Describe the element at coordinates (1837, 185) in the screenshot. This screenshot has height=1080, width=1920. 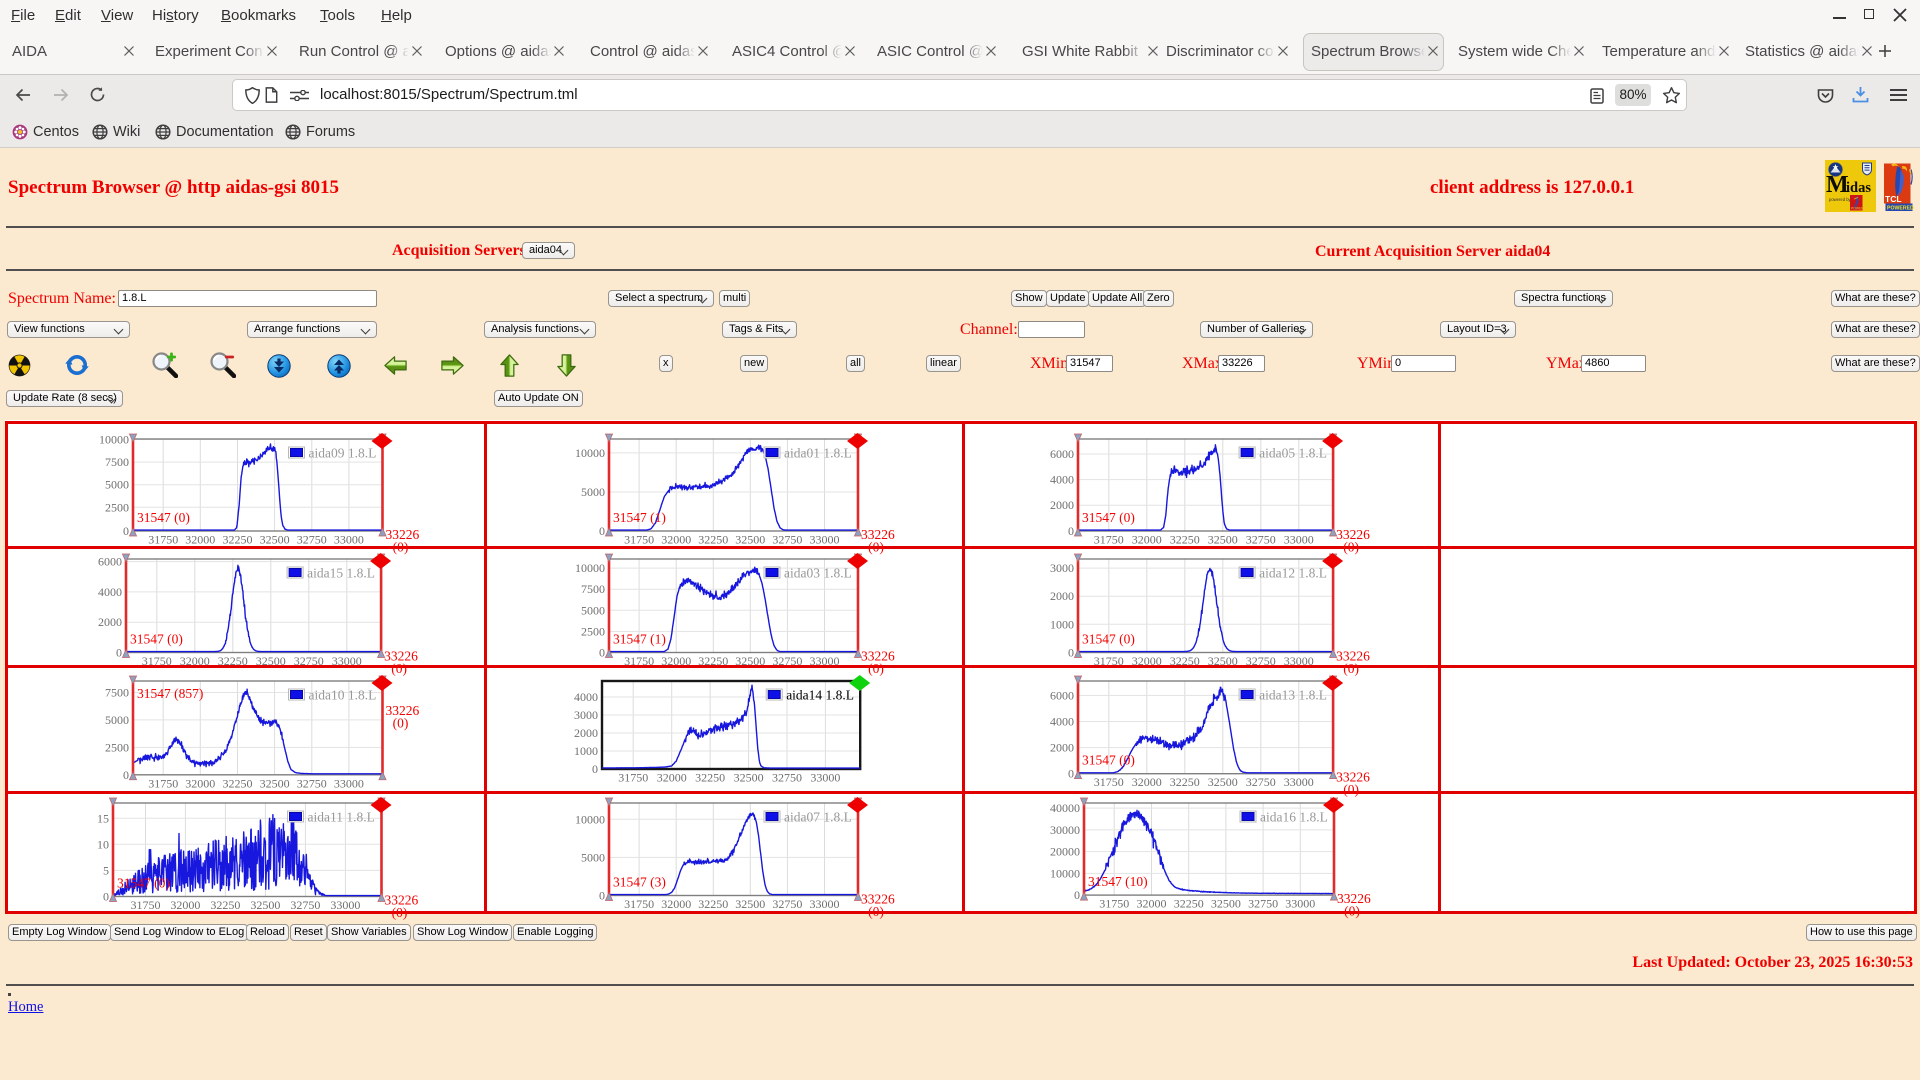
I see `svg-text: M` at that location.